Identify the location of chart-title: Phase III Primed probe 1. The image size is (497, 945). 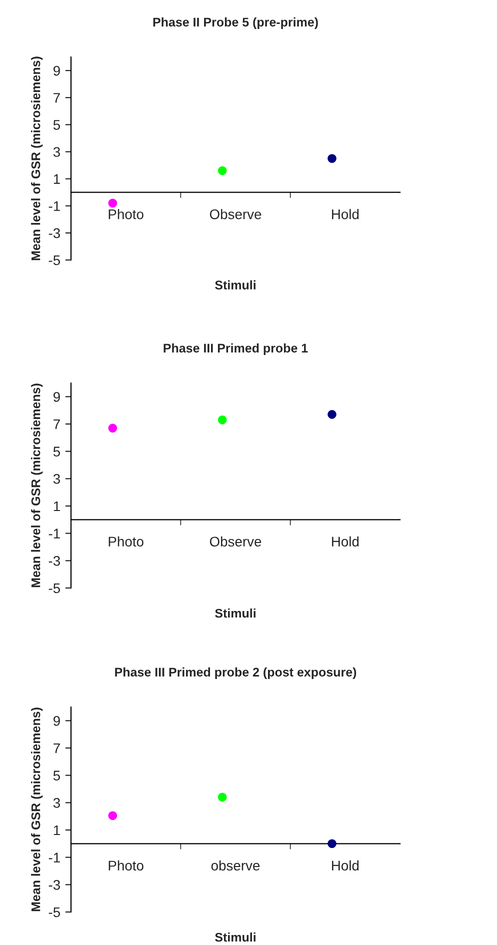
(236, 349).